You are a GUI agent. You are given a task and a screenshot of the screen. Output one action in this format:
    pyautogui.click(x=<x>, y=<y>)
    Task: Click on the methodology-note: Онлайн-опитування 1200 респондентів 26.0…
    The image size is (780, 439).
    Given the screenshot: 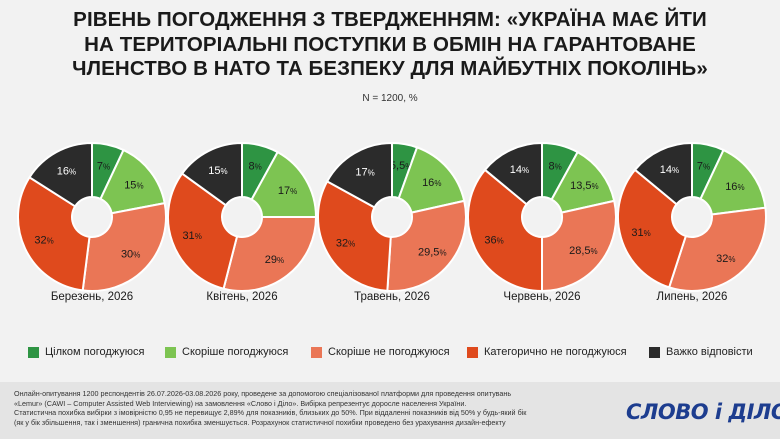 What is the action you would take?
    pyautogui.click(x=314, y=408)
    